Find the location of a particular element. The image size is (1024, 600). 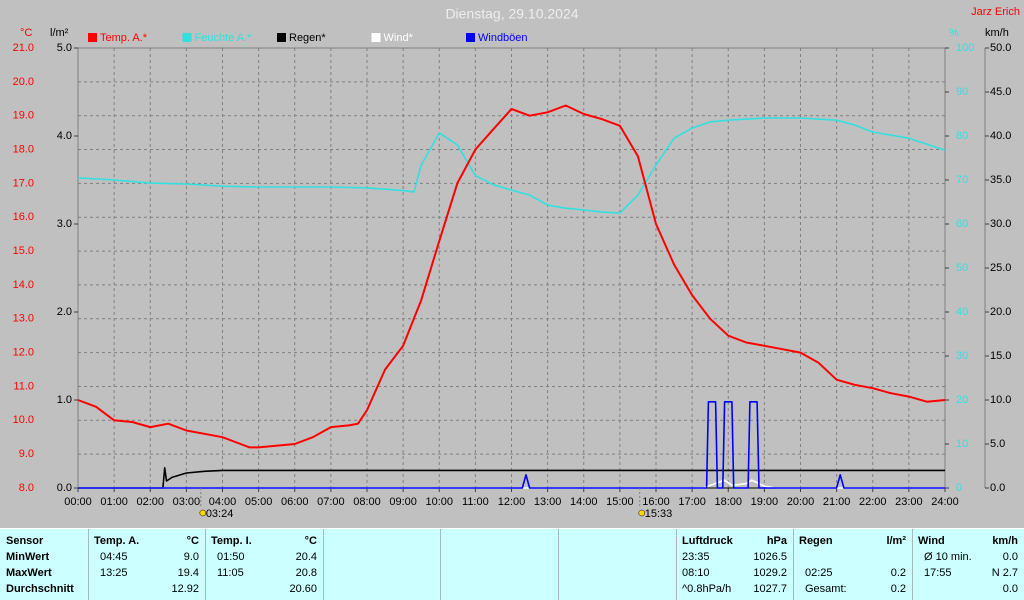

chart-title: Dienstag, 29.10.2024 is located at coordinates (511, 14).